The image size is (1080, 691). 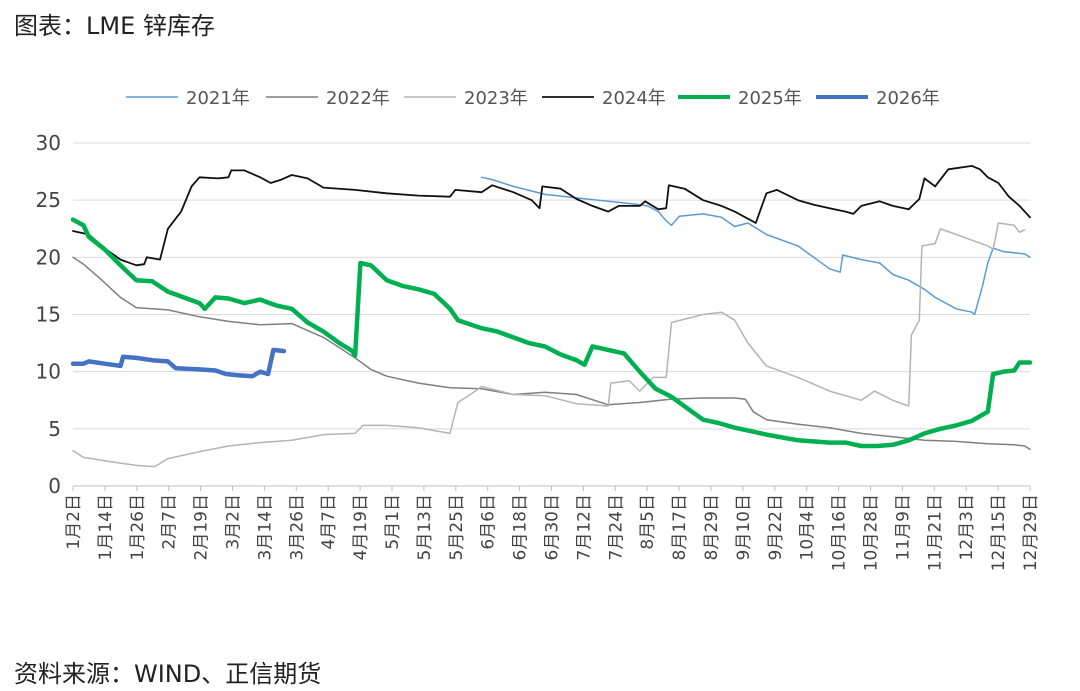 I want to click on x-tick-label: 1月26日, so click(x=138, y=527).